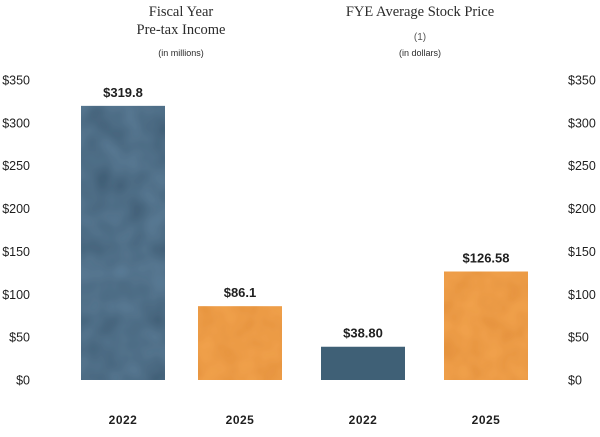 This screenshot has height=437, width=600. I want to click on left-data-label-2025: $86.1, so click(240, 292).